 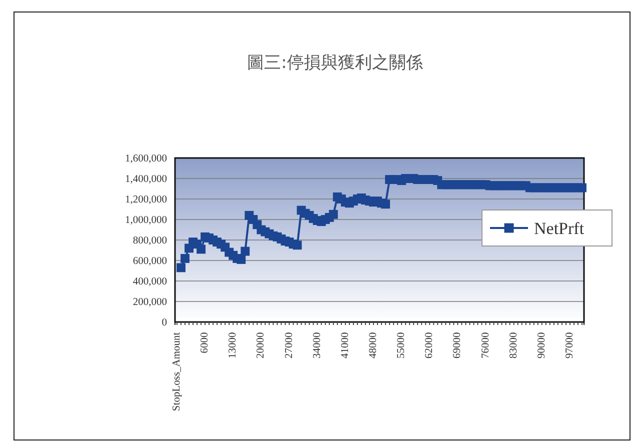 I want to click on chart-title: 圖三:停損與獲利之關係, so click(x=335, y=63).